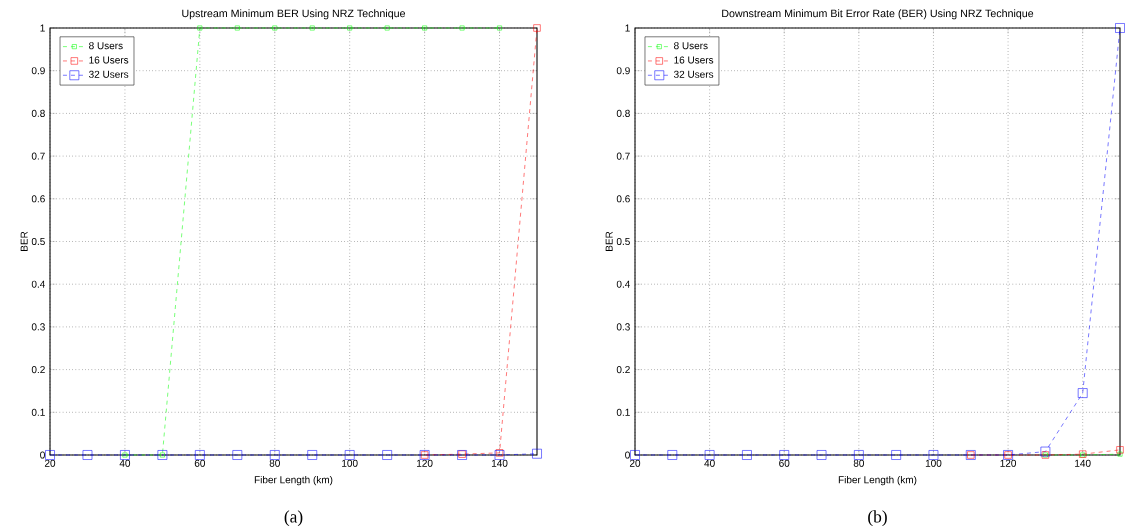  I want to click on chart-title: Upstream Minimum BER Using NRZ Technique, so click(294, 14).